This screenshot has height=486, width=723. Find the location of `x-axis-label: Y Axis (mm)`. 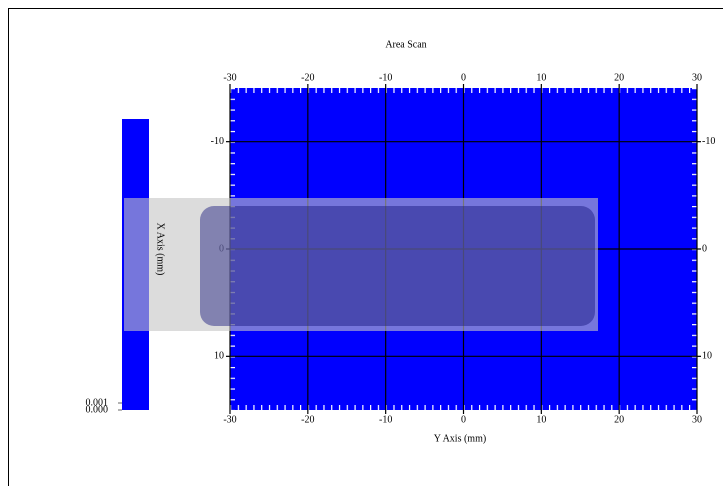

x-axis-label: Y Axis (mm) is located at coordinates (460, 438).